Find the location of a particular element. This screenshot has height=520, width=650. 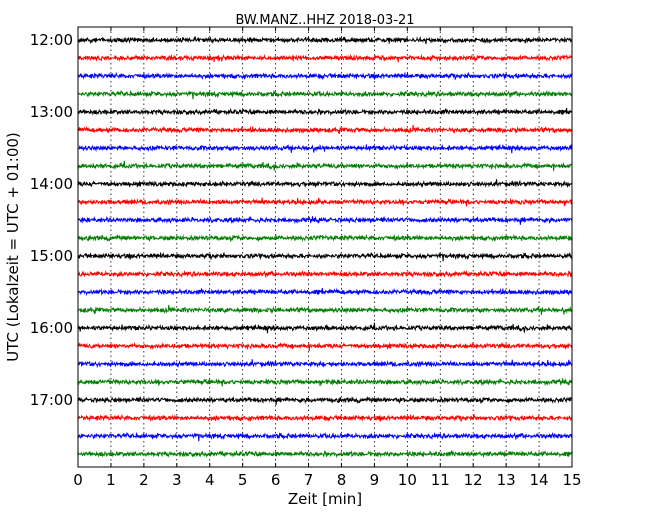

x-tick-label: 14 is located at coordinates (539, 480).